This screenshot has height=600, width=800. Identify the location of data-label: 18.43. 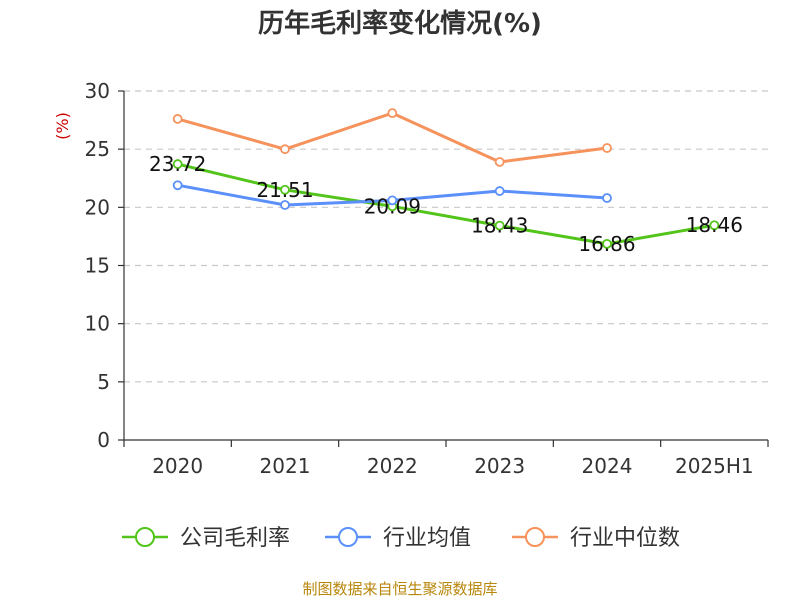
(499, 226).